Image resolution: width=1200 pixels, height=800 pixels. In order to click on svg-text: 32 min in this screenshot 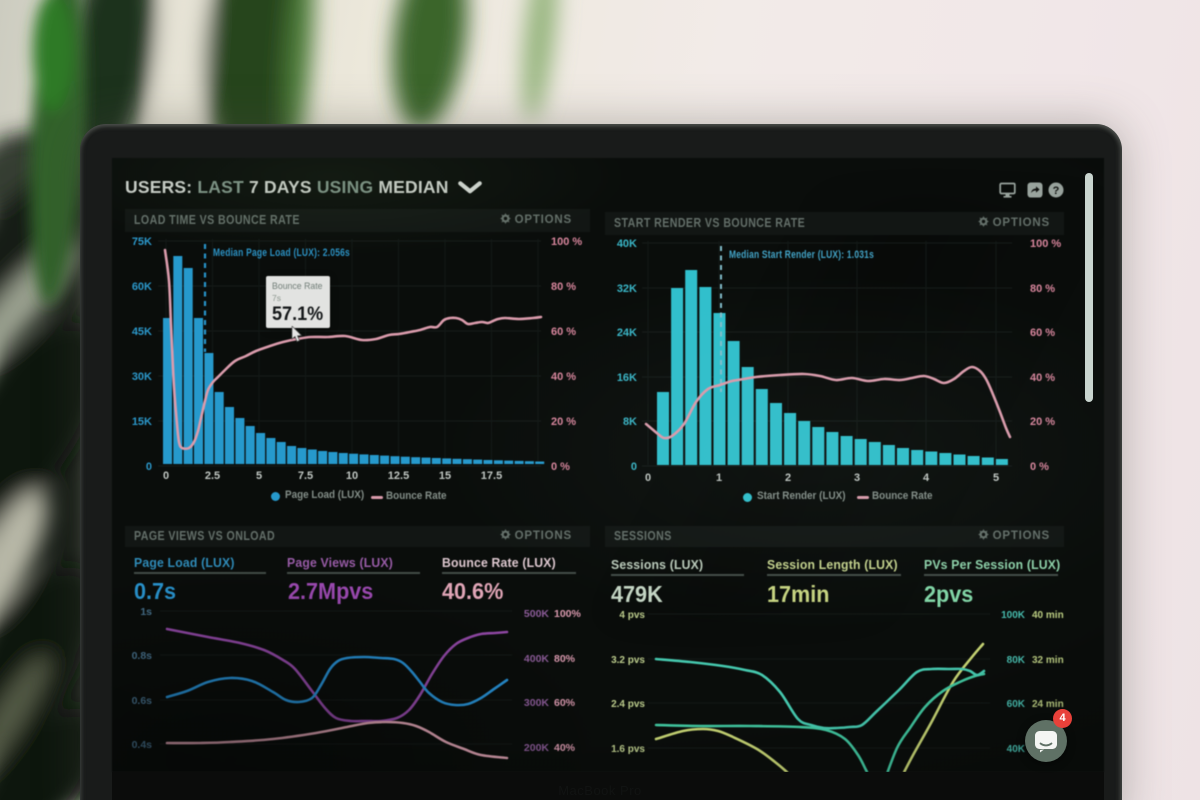, I will do `click(1048, 660)`.